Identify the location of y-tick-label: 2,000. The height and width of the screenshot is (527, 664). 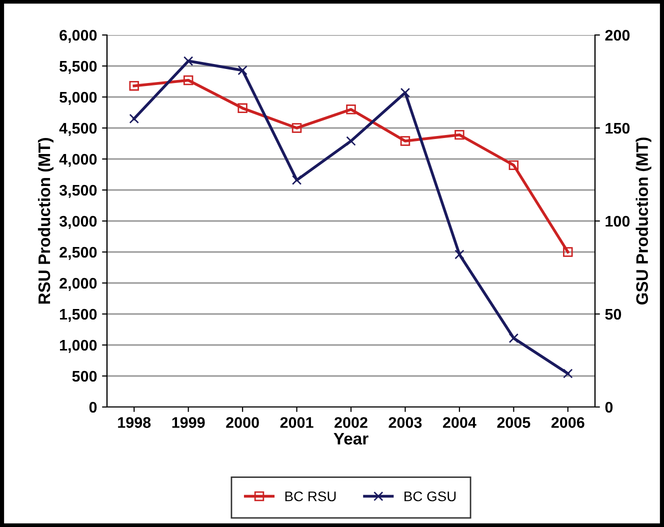
(78, 284).